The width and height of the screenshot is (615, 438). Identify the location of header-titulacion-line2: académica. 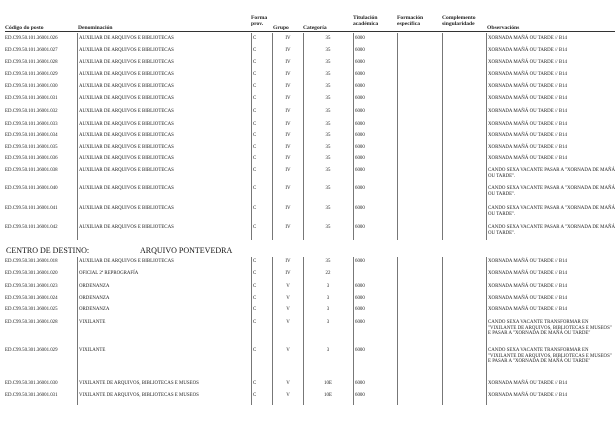
(366, 24).